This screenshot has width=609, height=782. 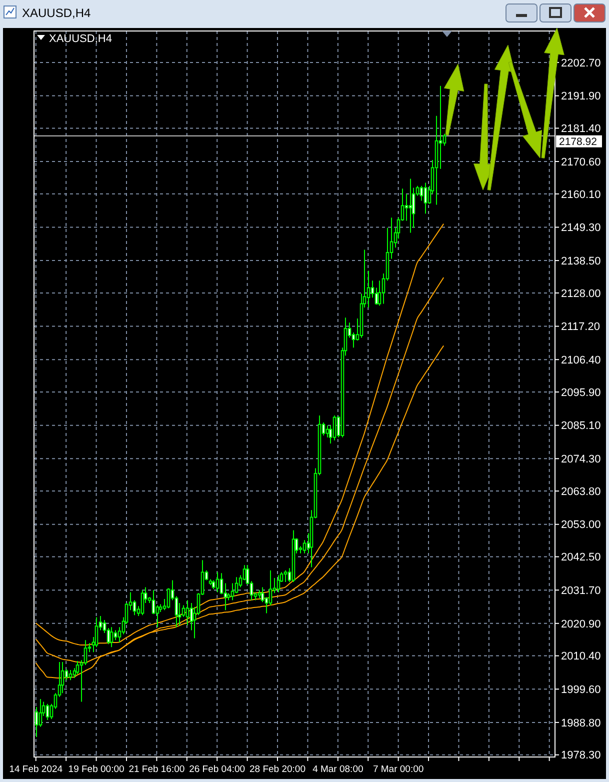 What do you see at coordinates (581, 194) in the screenshot?
I see `y-tick-label: 2160.10` at bounding box center [581, 194].